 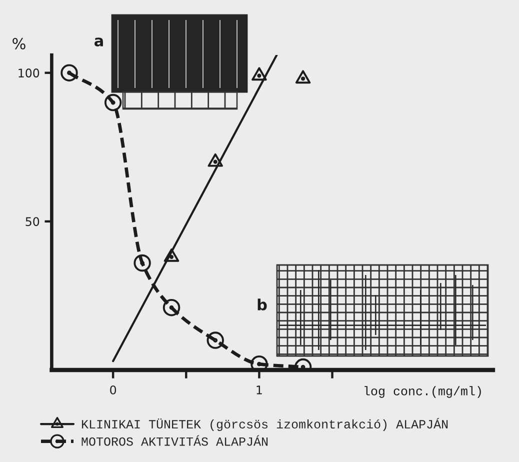 What do you see at coordinates (422, 392) in the screenshot?
I see `x-axis-title: log conc.(mg/ml)` at bounding box center [422, 392].